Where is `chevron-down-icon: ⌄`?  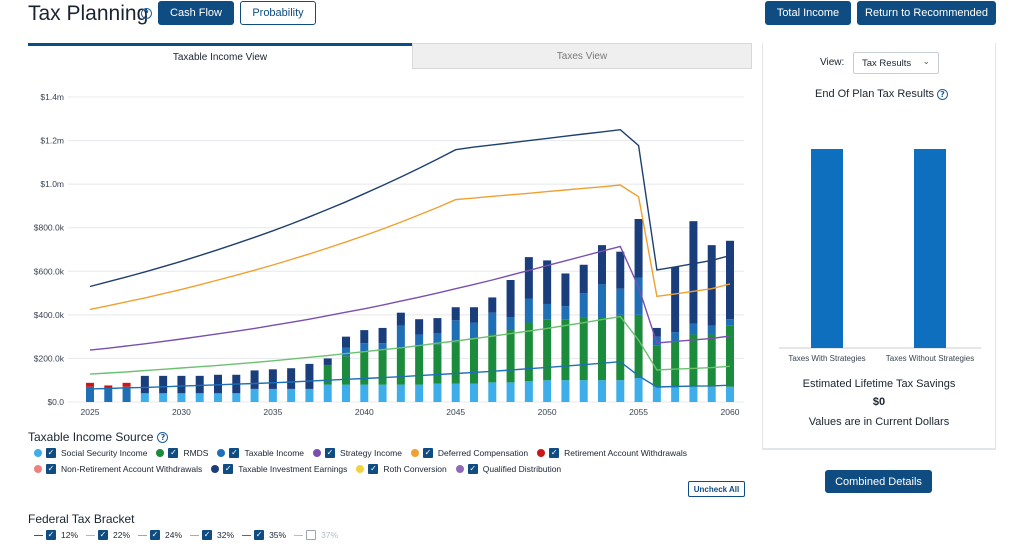
chevron-down-icon: ⌄ is located at coordinates (926, 62).